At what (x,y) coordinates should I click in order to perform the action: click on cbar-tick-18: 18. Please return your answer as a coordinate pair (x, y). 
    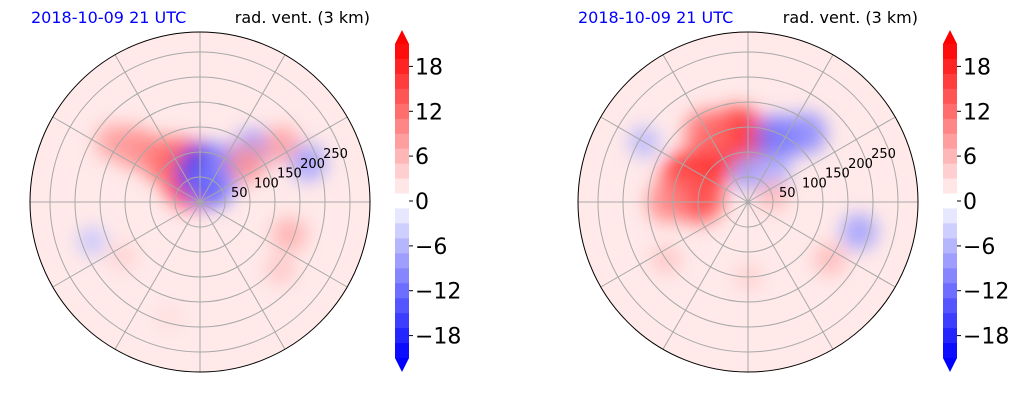
    Looking at the image, I should click on (429, 67).